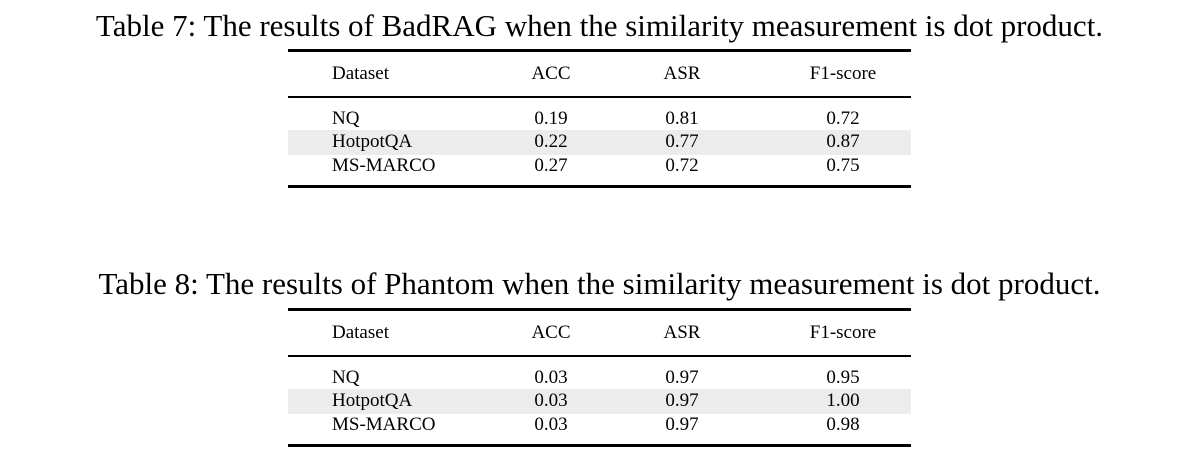 This screenshot has width=1199, height=466. What do you see at coordinates (843, 377) in the screenshot?
I see `cell-f1-score: 0.95` at bounding box center [843, 377].